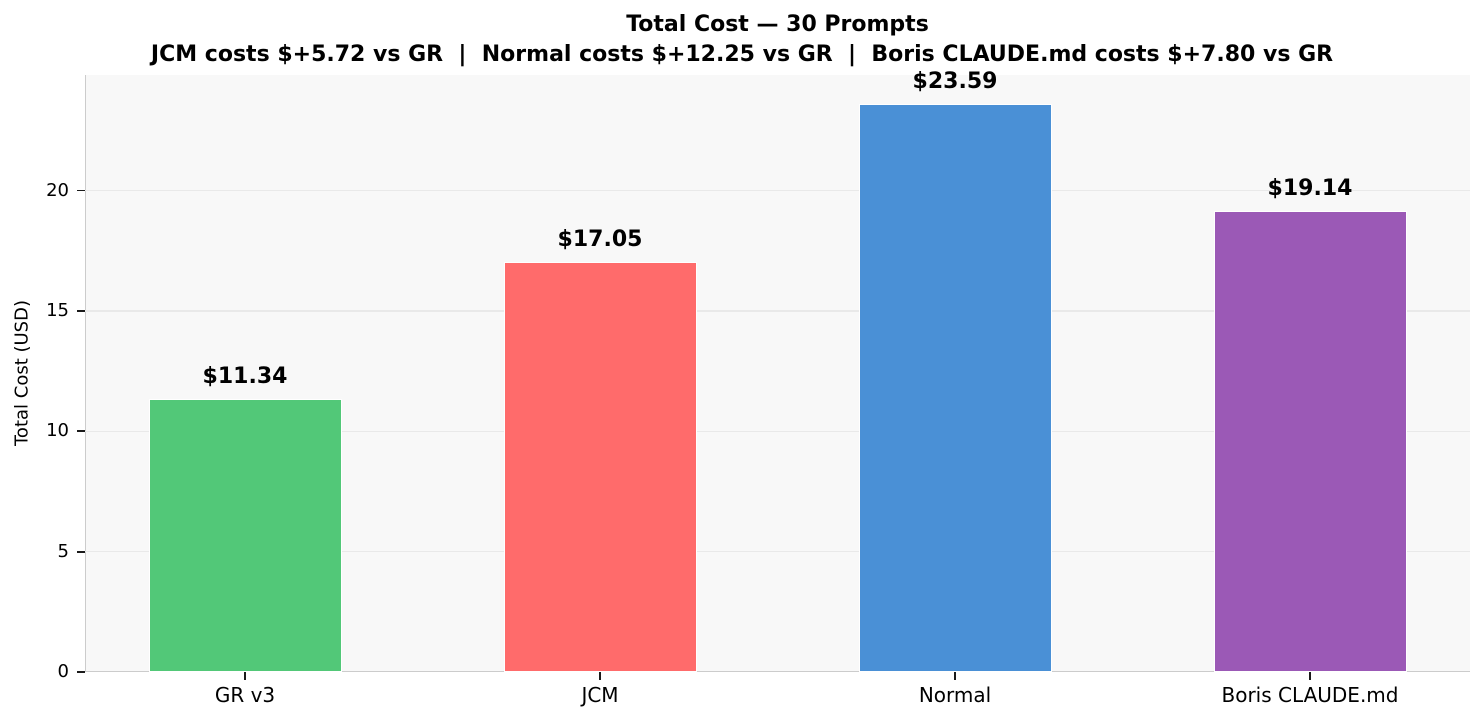  Describe the element at coordinates (245, 695) in the screenshot. I see `x-tick-label: GR v3` at that location.